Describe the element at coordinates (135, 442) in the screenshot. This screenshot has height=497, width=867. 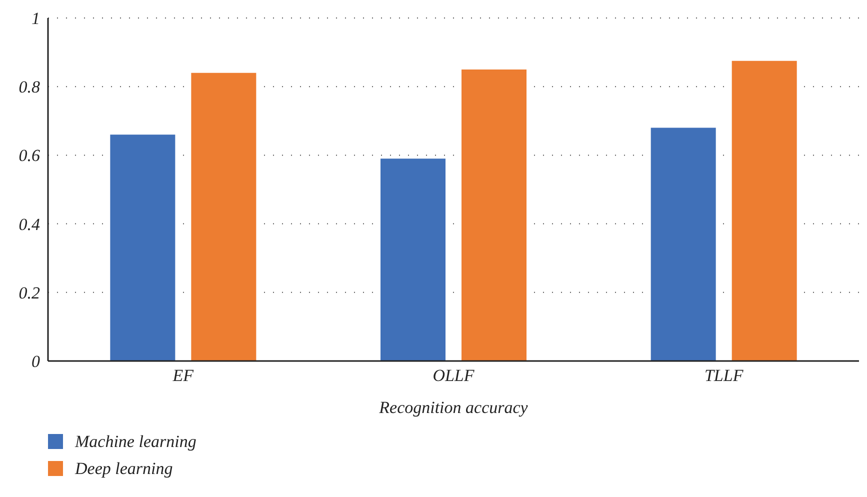
I see `legend-label: Machine learning` at that location.